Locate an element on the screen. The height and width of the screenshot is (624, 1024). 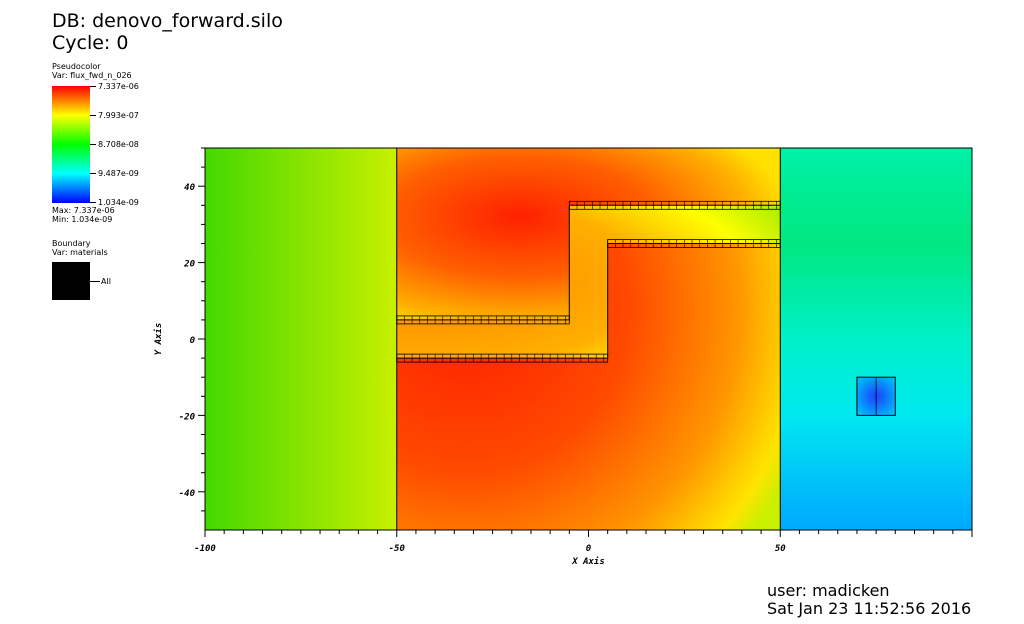
y-tick-label: -40 is located at coordinates (187, 494).